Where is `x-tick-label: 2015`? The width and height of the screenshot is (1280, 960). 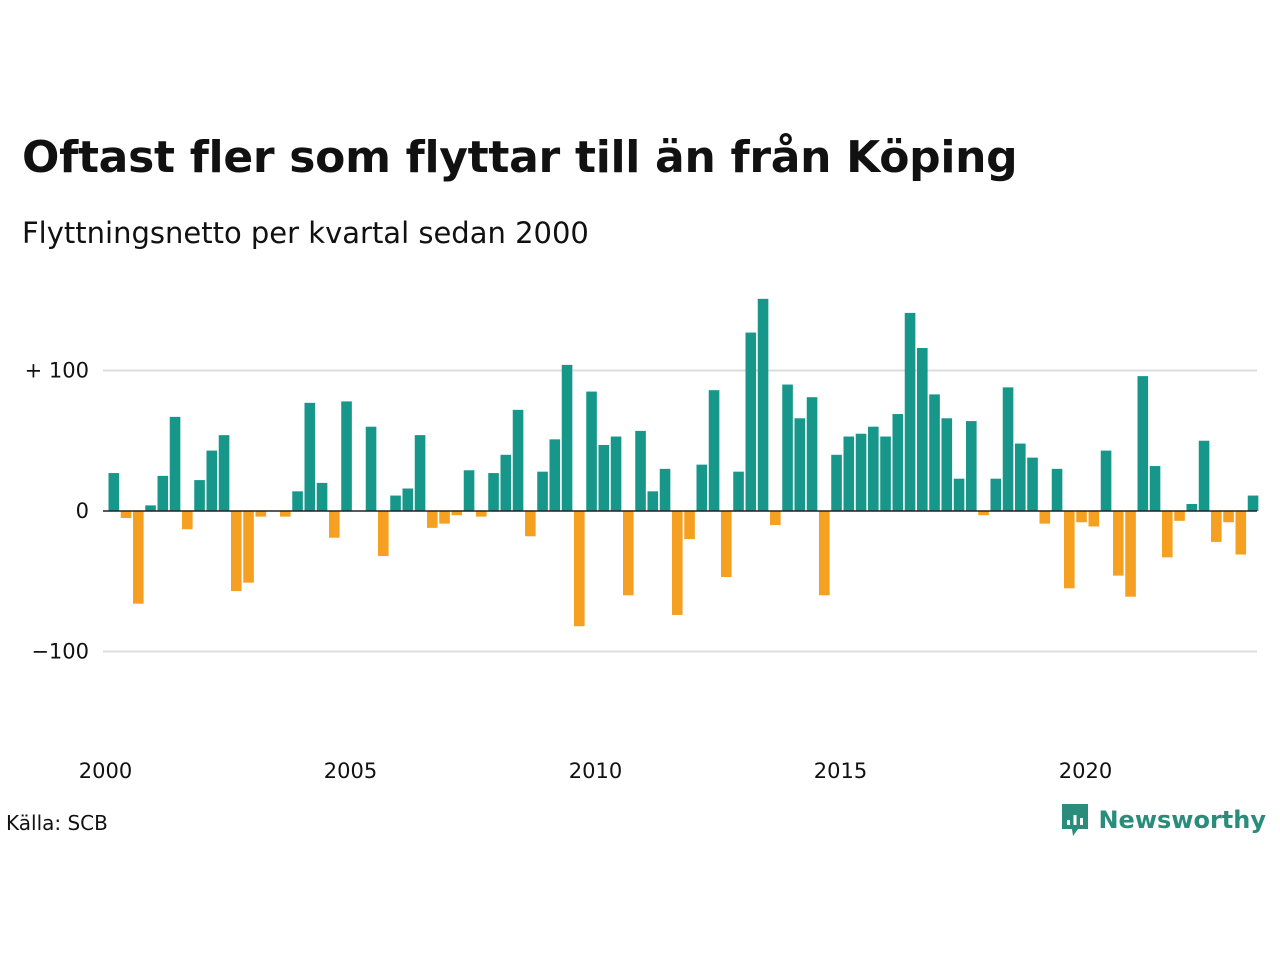 x-tick-label: 2015 is located at coordinates (840, 771).